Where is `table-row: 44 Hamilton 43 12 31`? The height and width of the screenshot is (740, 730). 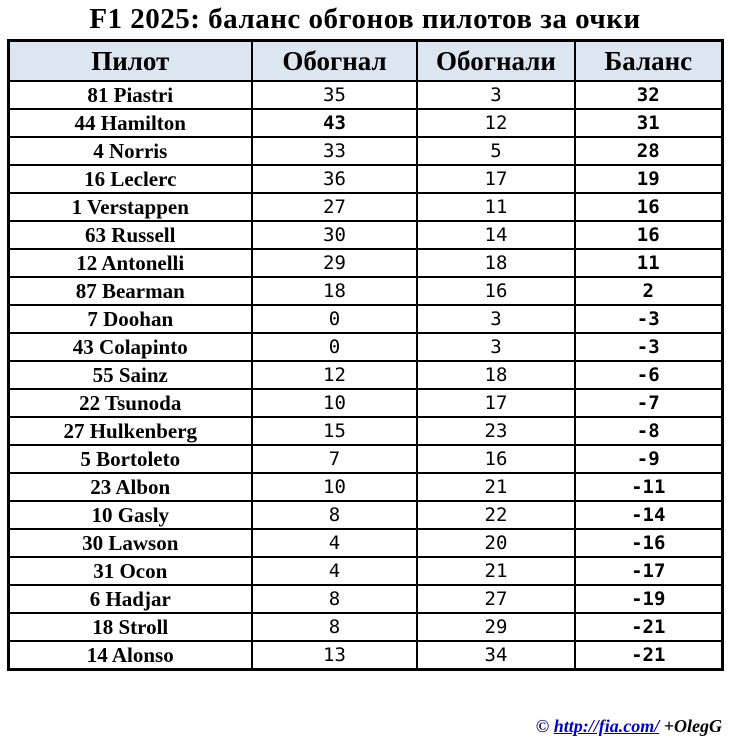 table-row: 44 Hamilton 43 12 31 is located at coordinates (365, 123).